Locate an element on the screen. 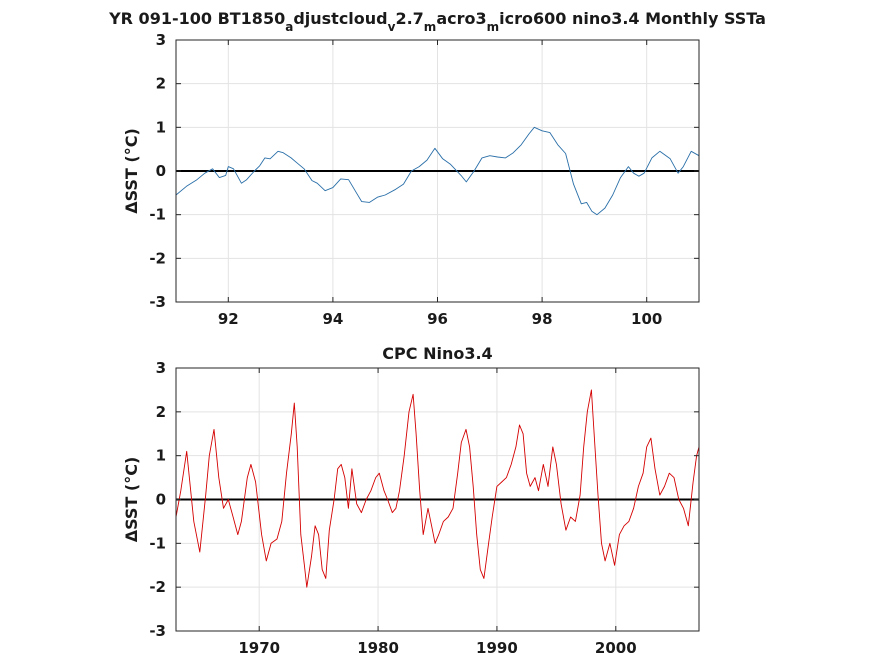 The width and height of the screenshot is (875, 656). x-tick-label: 1980 is located at coordinates (378, 647).